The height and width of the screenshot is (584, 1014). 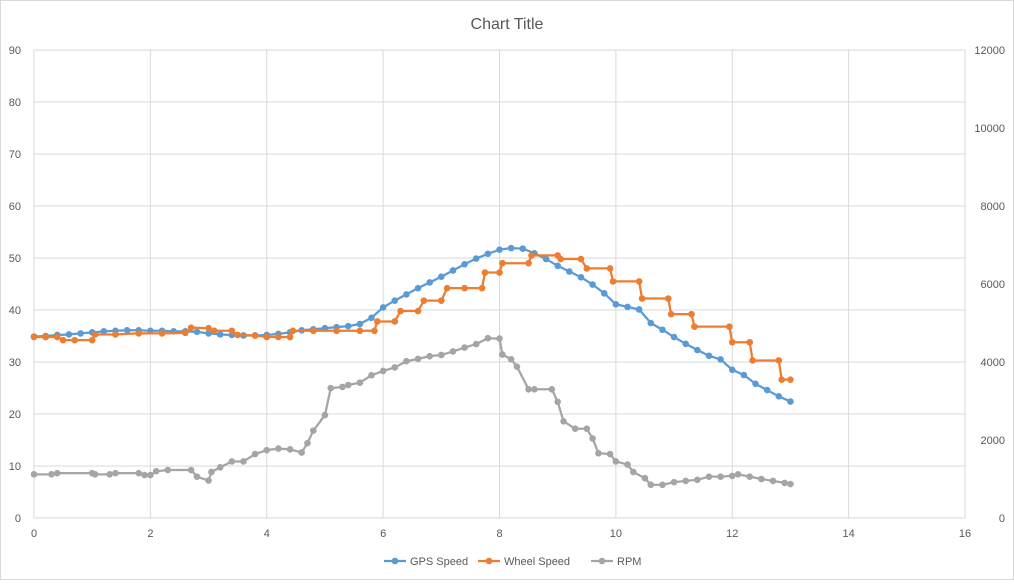 I want to click on y-axis-left: 0 10 20 30 40 50 60 70 80 90, so click(x=15, y=285).